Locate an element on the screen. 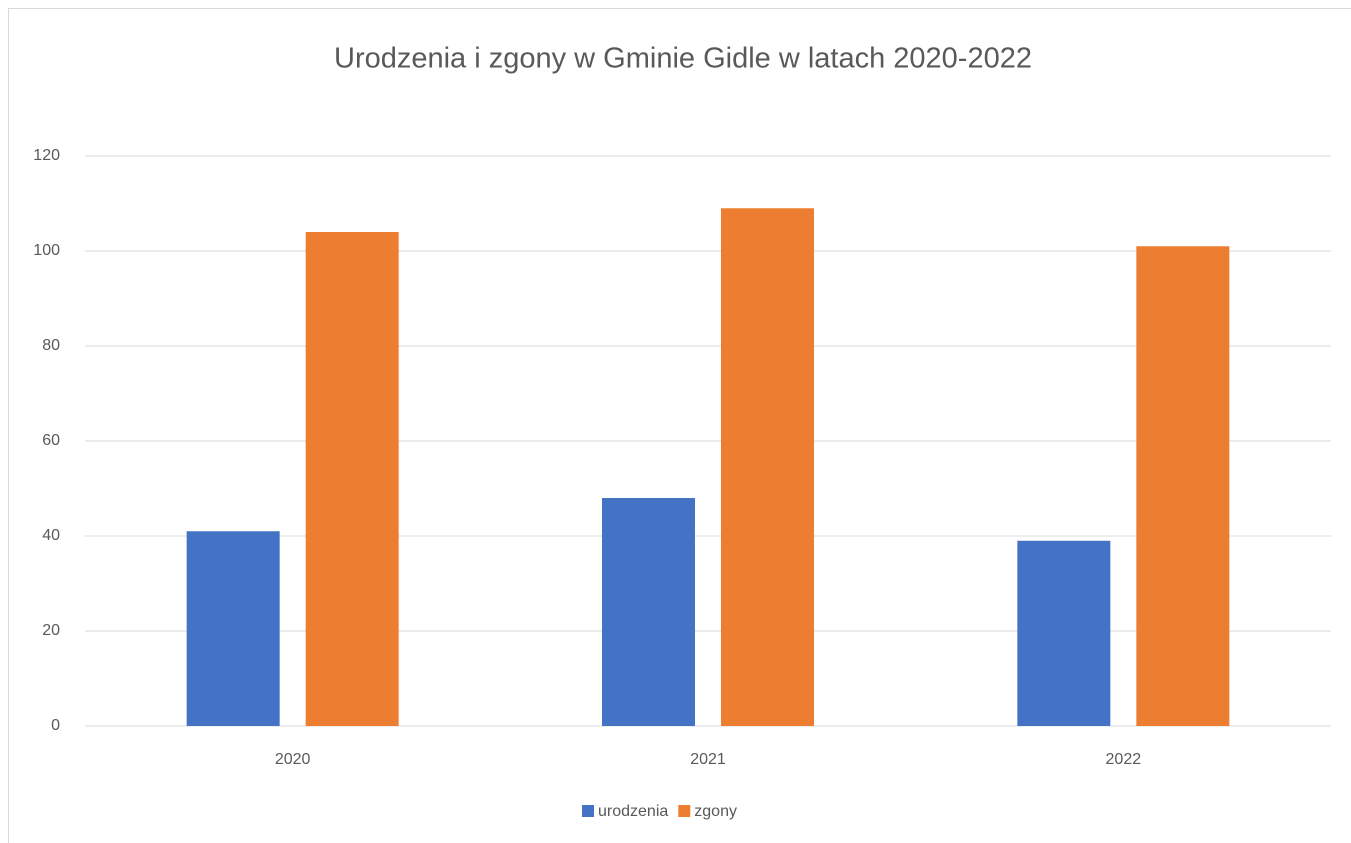  x-tick-label: 2022 is located at coordinates (1124, 759).